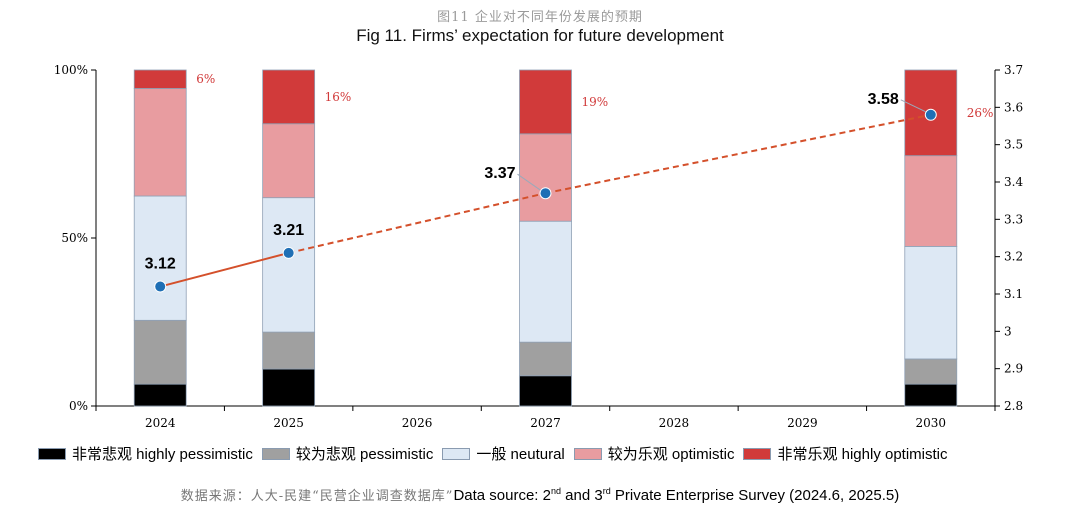  Describe the element at coordinates (1013, 182) in the screenshot. I see `right-y-tick-label: 3.4` at that location.